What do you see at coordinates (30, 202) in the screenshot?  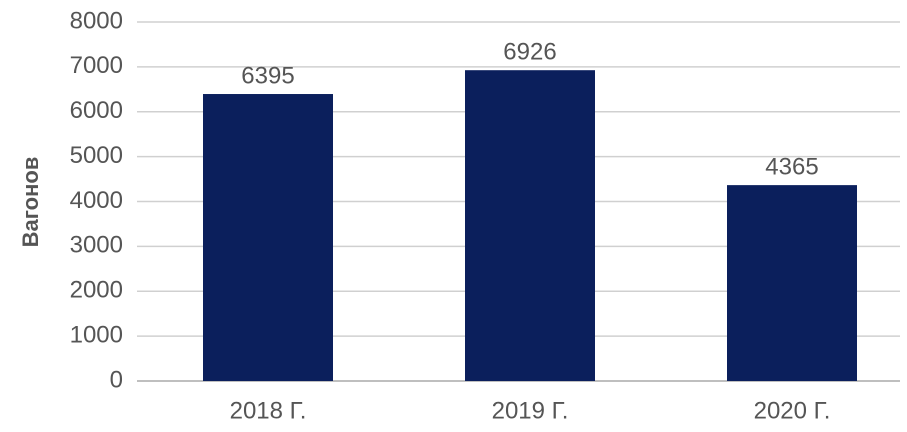 I see `y-axis-label: Вагонов` at bounding box center [30, 202].